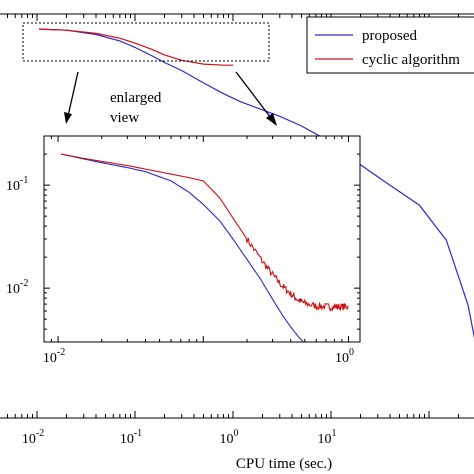 This screenshot has width=474, height=474. Describe the element at coordinates (344, 356) in the screenshot. I see `inset-x-tick-label: 10⁰` at that location.